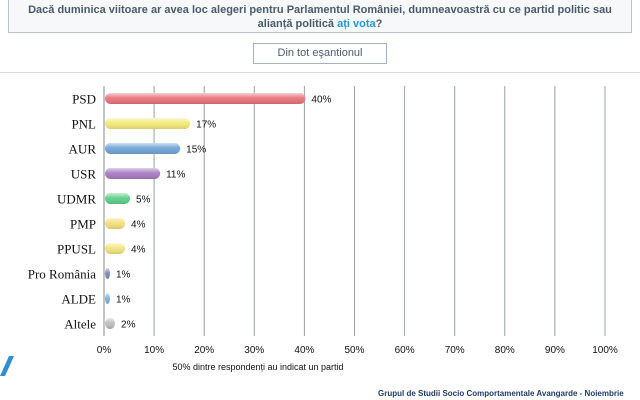 Image resolution: width=640 pixels, height=400 pixels. What do you see at coordinates (80, 324) in the screenshot?
I see `category-label: Altele` at bounding box center [80, 324].